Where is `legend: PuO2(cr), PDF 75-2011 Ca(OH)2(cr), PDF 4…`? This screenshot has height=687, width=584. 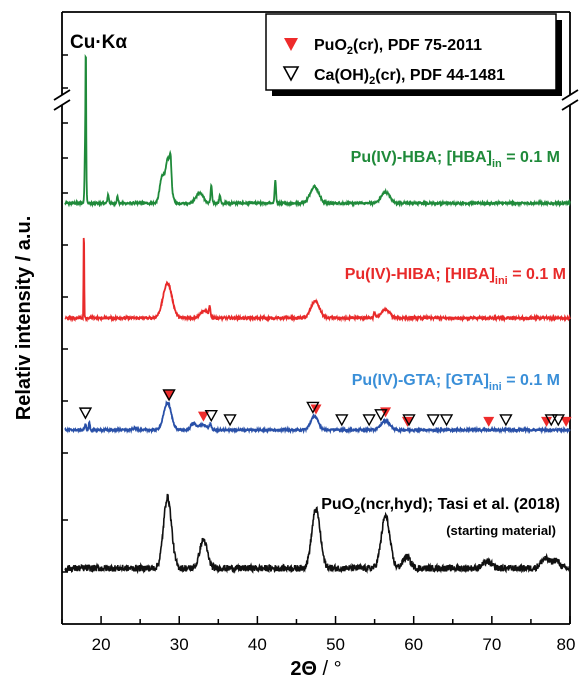
legend: PuO2(cr), PDF 75-2011 Ca(OH)2(cr), PDF 4… is located at coordinates (413, 54).